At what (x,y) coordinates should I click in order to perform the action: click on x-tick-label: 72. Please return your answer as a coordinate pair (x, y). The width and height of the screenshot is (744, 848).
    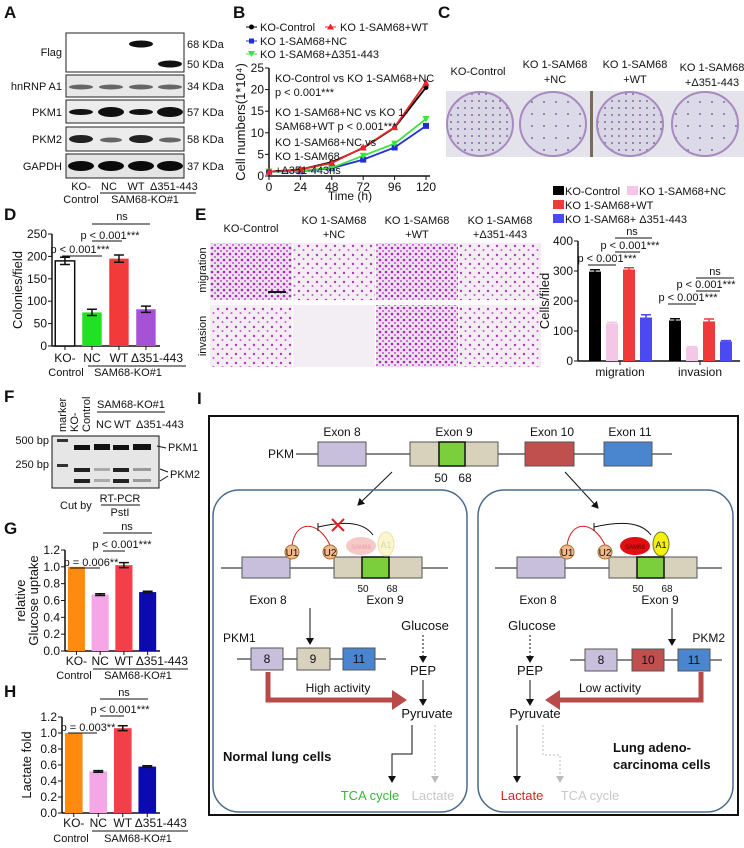
    Looking at the image, I should click on (364, 187).